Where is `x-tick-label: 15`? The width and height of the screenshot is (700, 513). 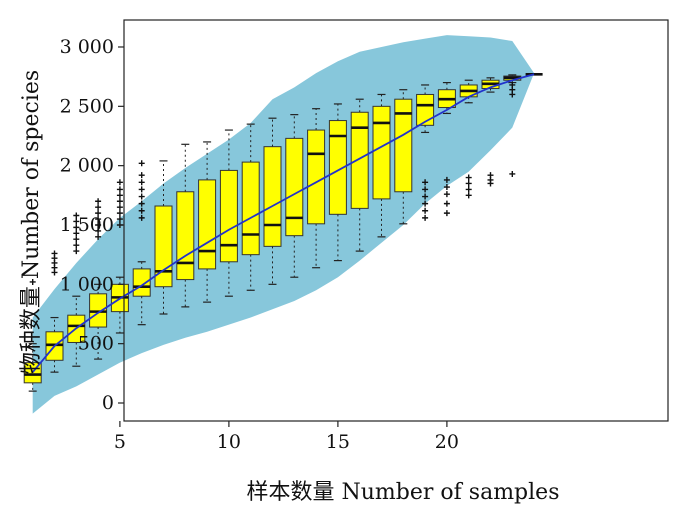 x-tick-label: 15 is located at coordinates (338, 442).